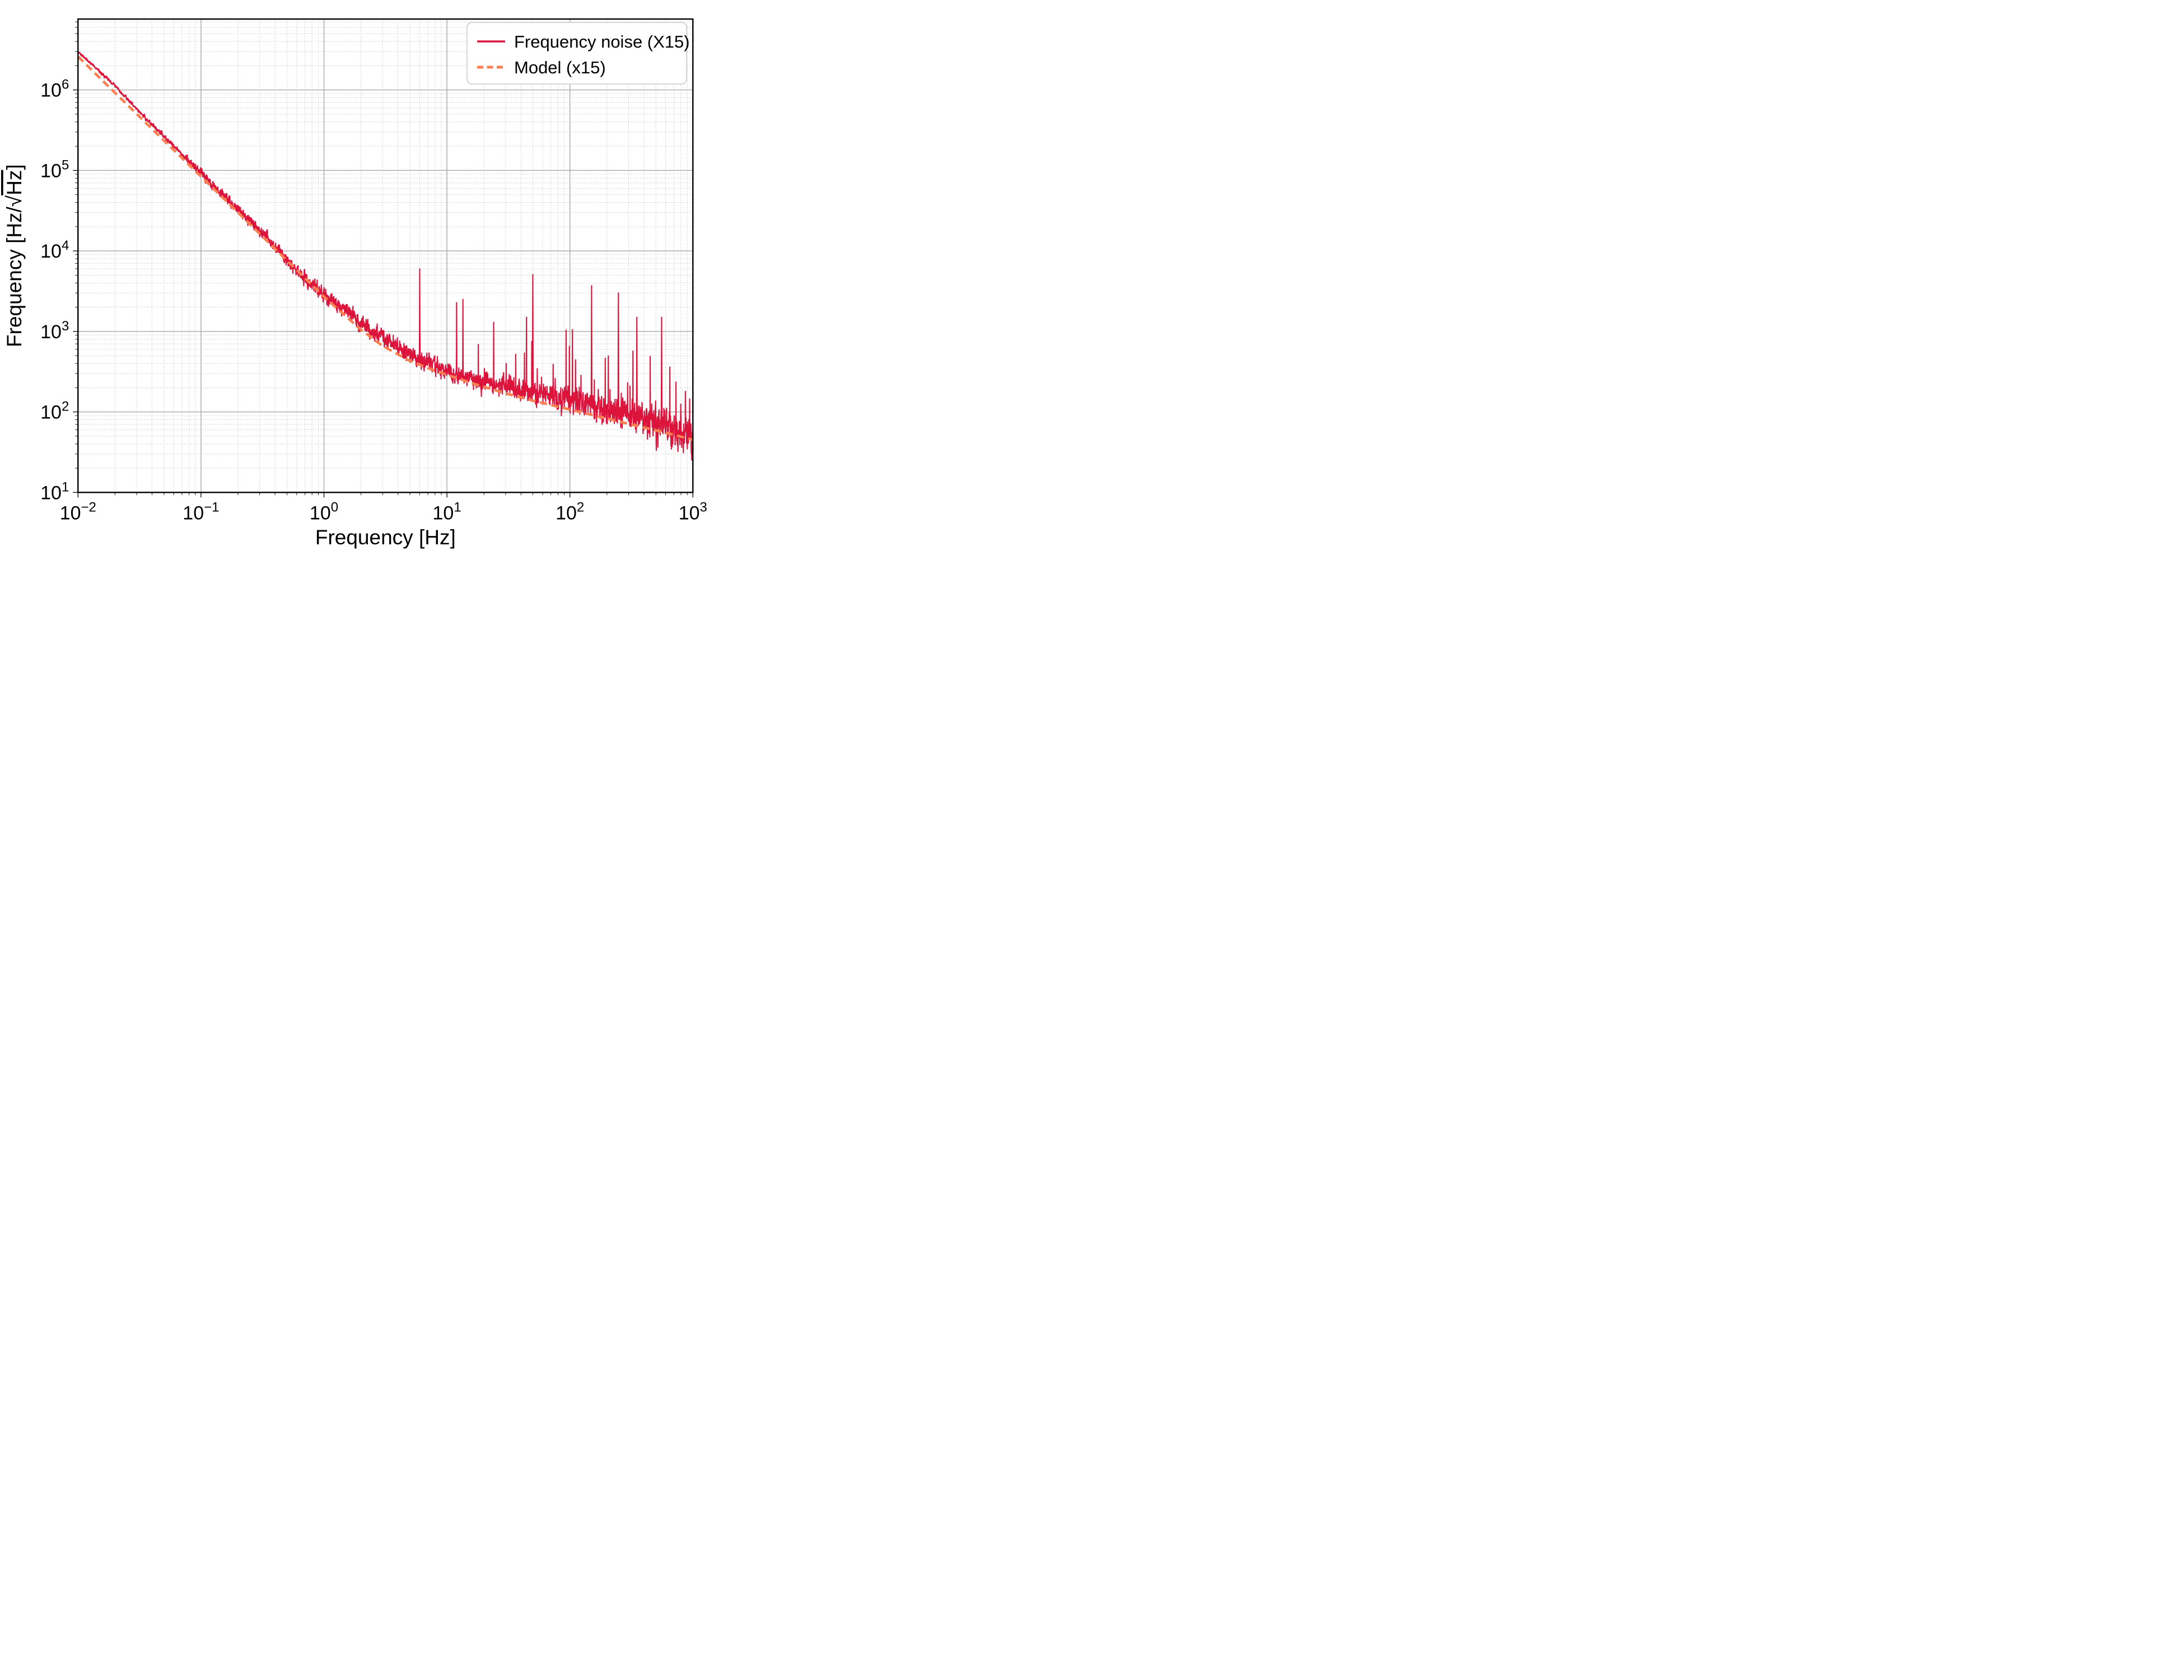 Image resolution: width=2184 pixels, height=1680 pixels. What do you see at coordinates (78, 512) in the screenshot?
I see `x-tick-label: 10⁻²` at bounding box center [78, 512].